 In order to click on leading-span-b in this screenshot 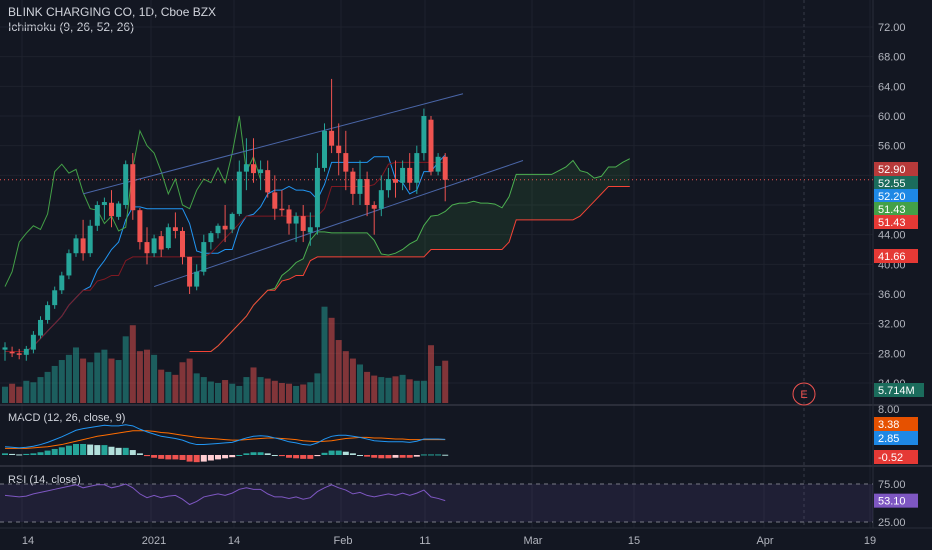, I will do `click(409, 268)`.